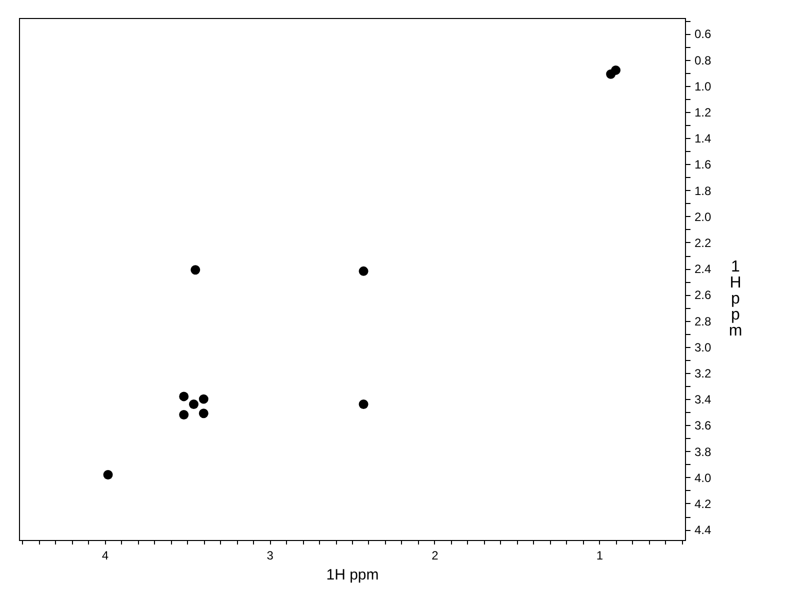 This screenshot has height=612, width=792. What do you see at coordinates (703, 477) in the screenshot?
I see `y-tick-label: 4.0` at bounding box center [703, 477].